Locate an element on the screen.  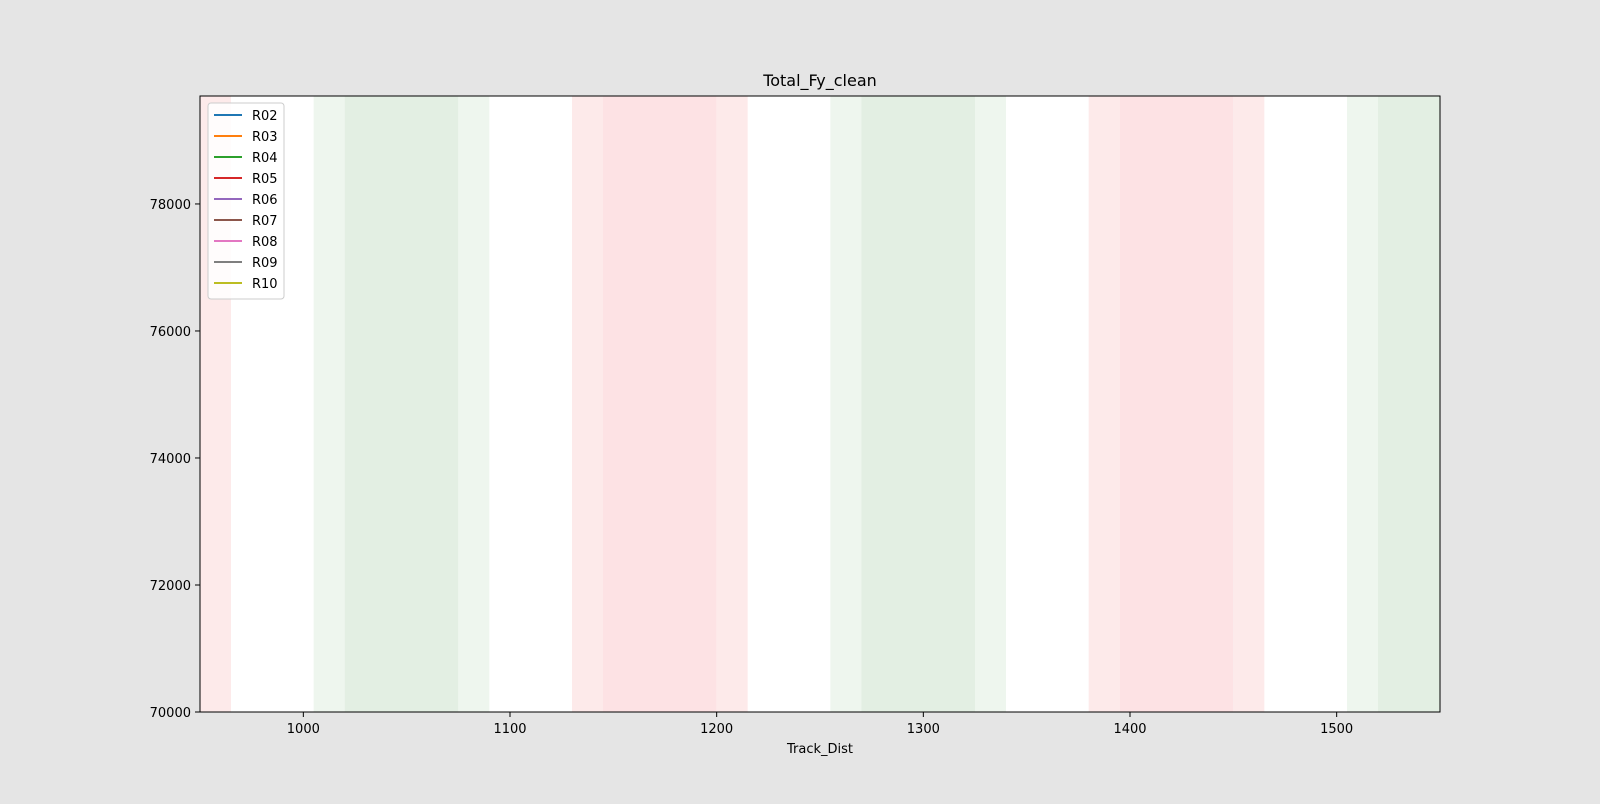
x-tick-label: 1500 is located at coordinates (1336, 729).